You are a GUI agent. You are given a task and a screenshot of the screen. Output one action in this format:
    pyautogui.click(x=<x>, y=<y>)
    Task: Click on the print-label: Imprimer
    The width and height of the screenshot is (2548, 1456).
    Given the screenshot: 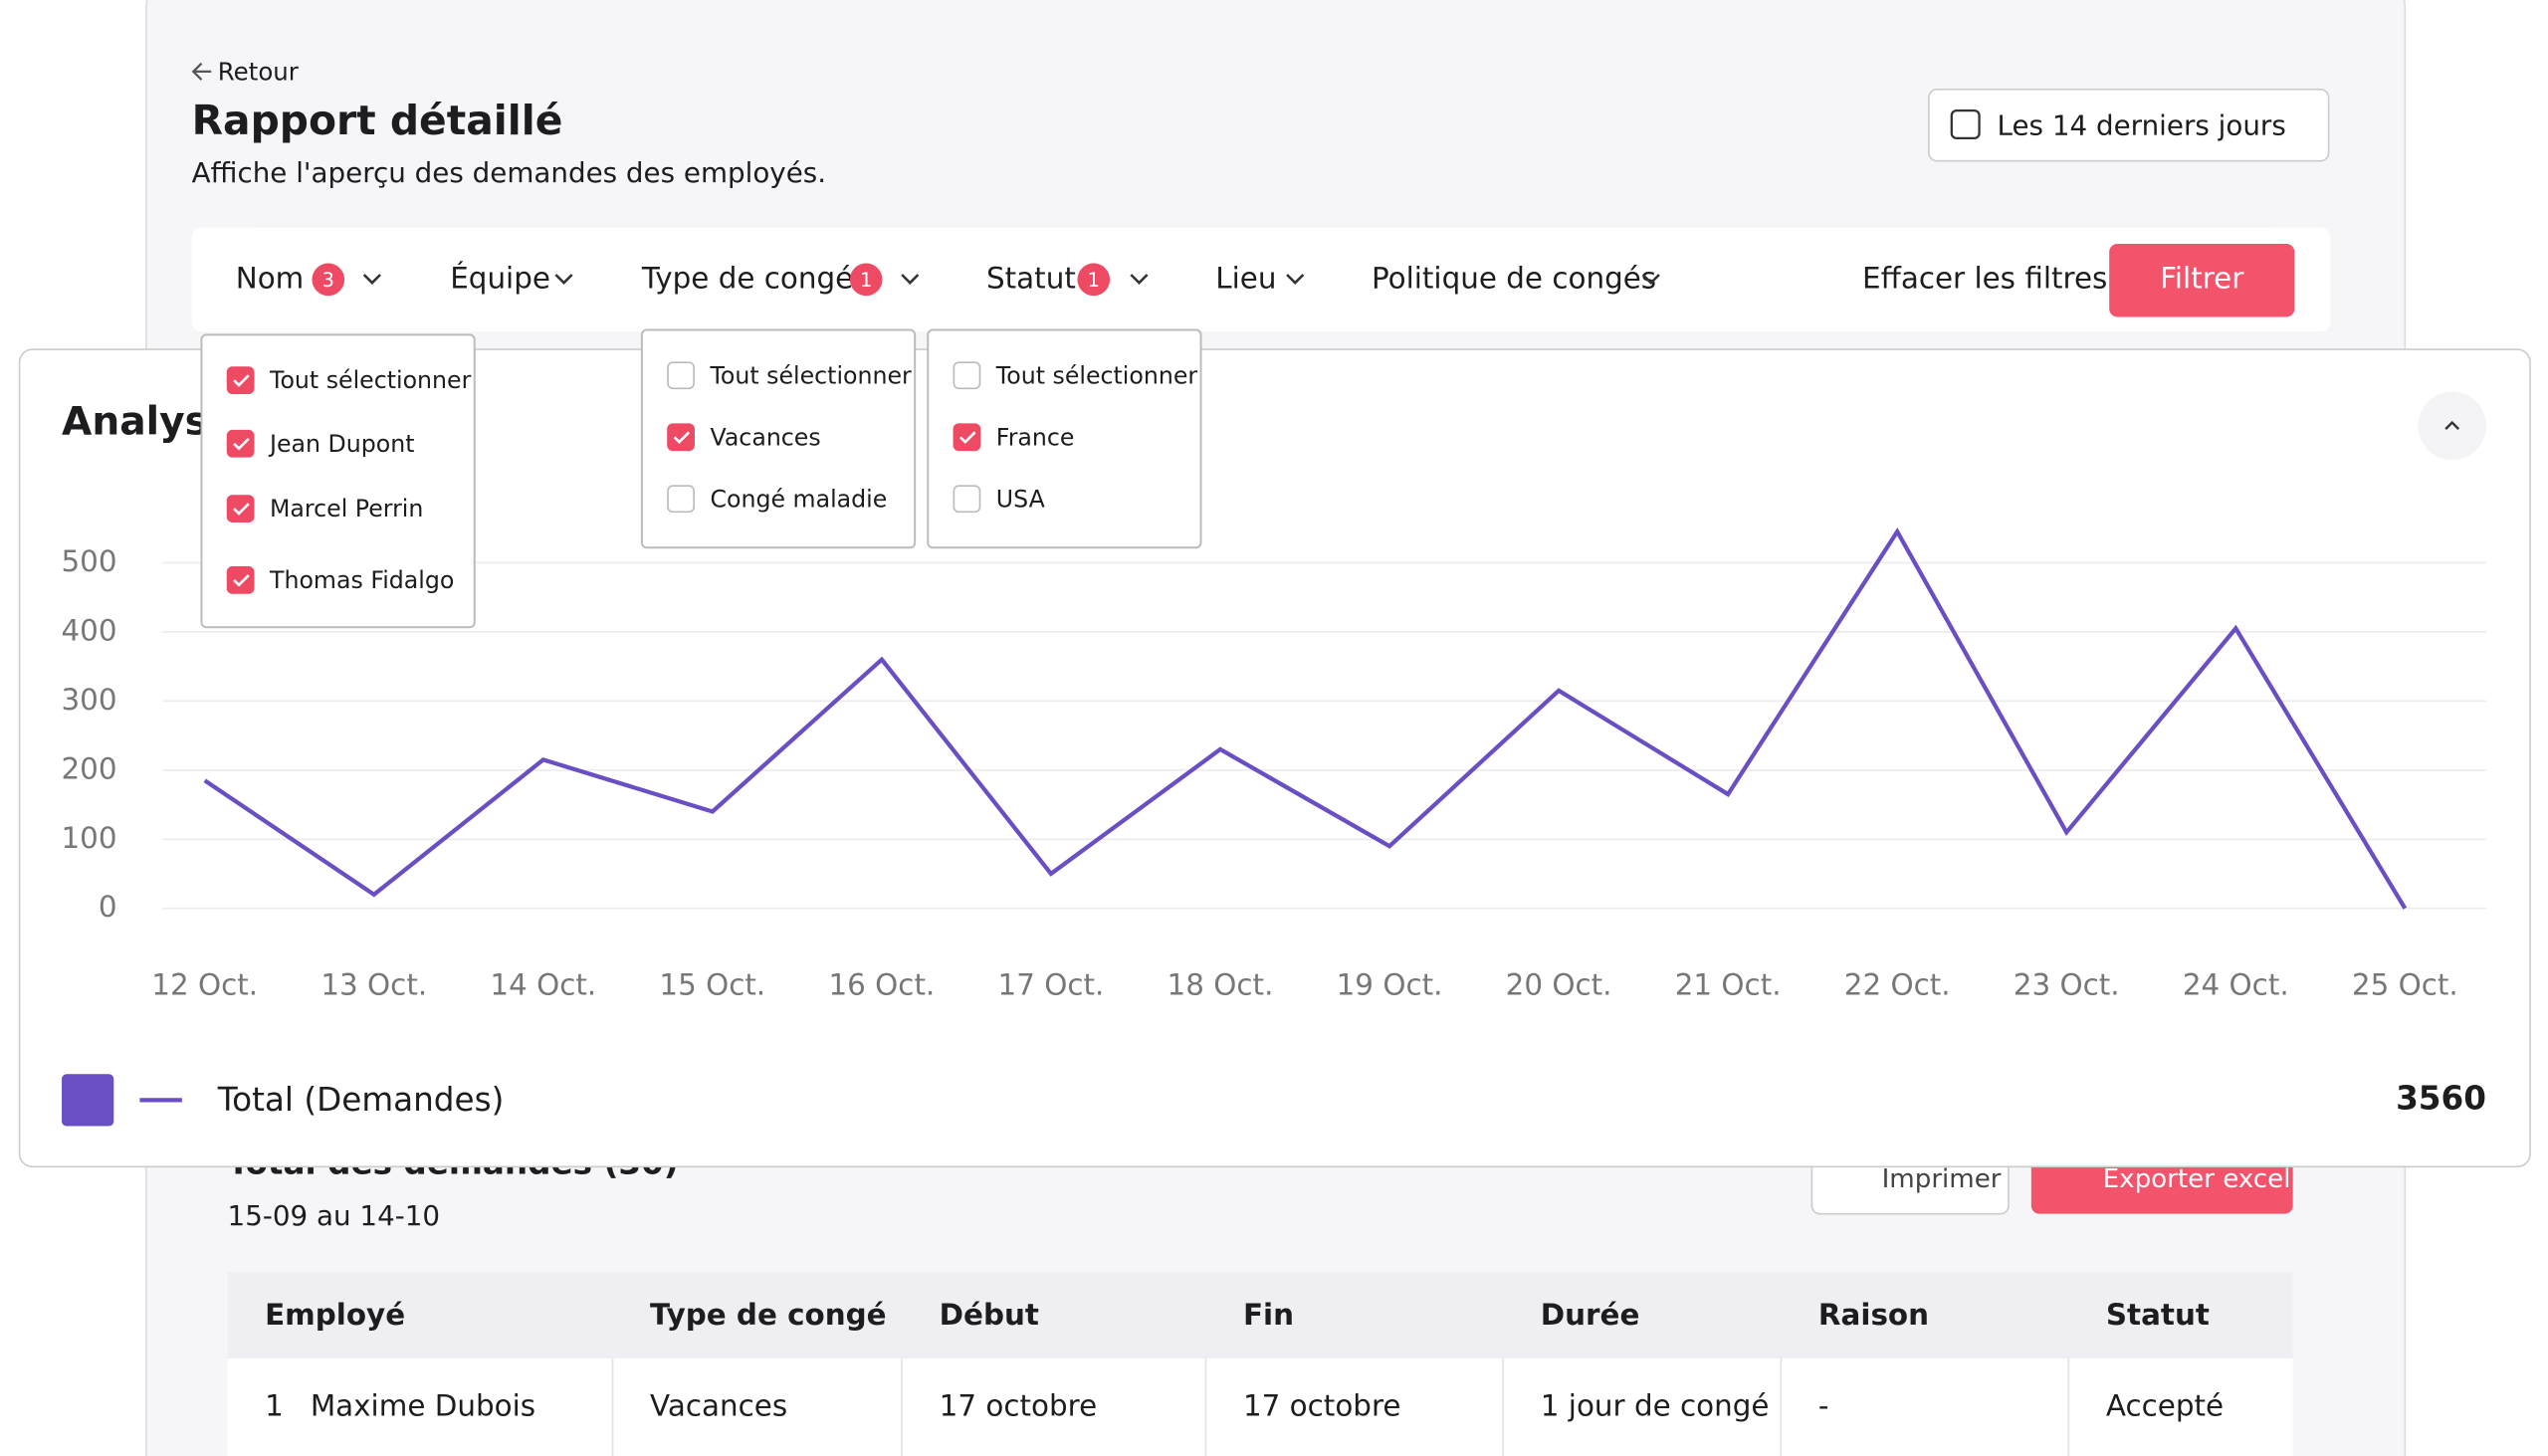 What is the action you would take?
    pyautogui.click(x=1942, y=1179)
    